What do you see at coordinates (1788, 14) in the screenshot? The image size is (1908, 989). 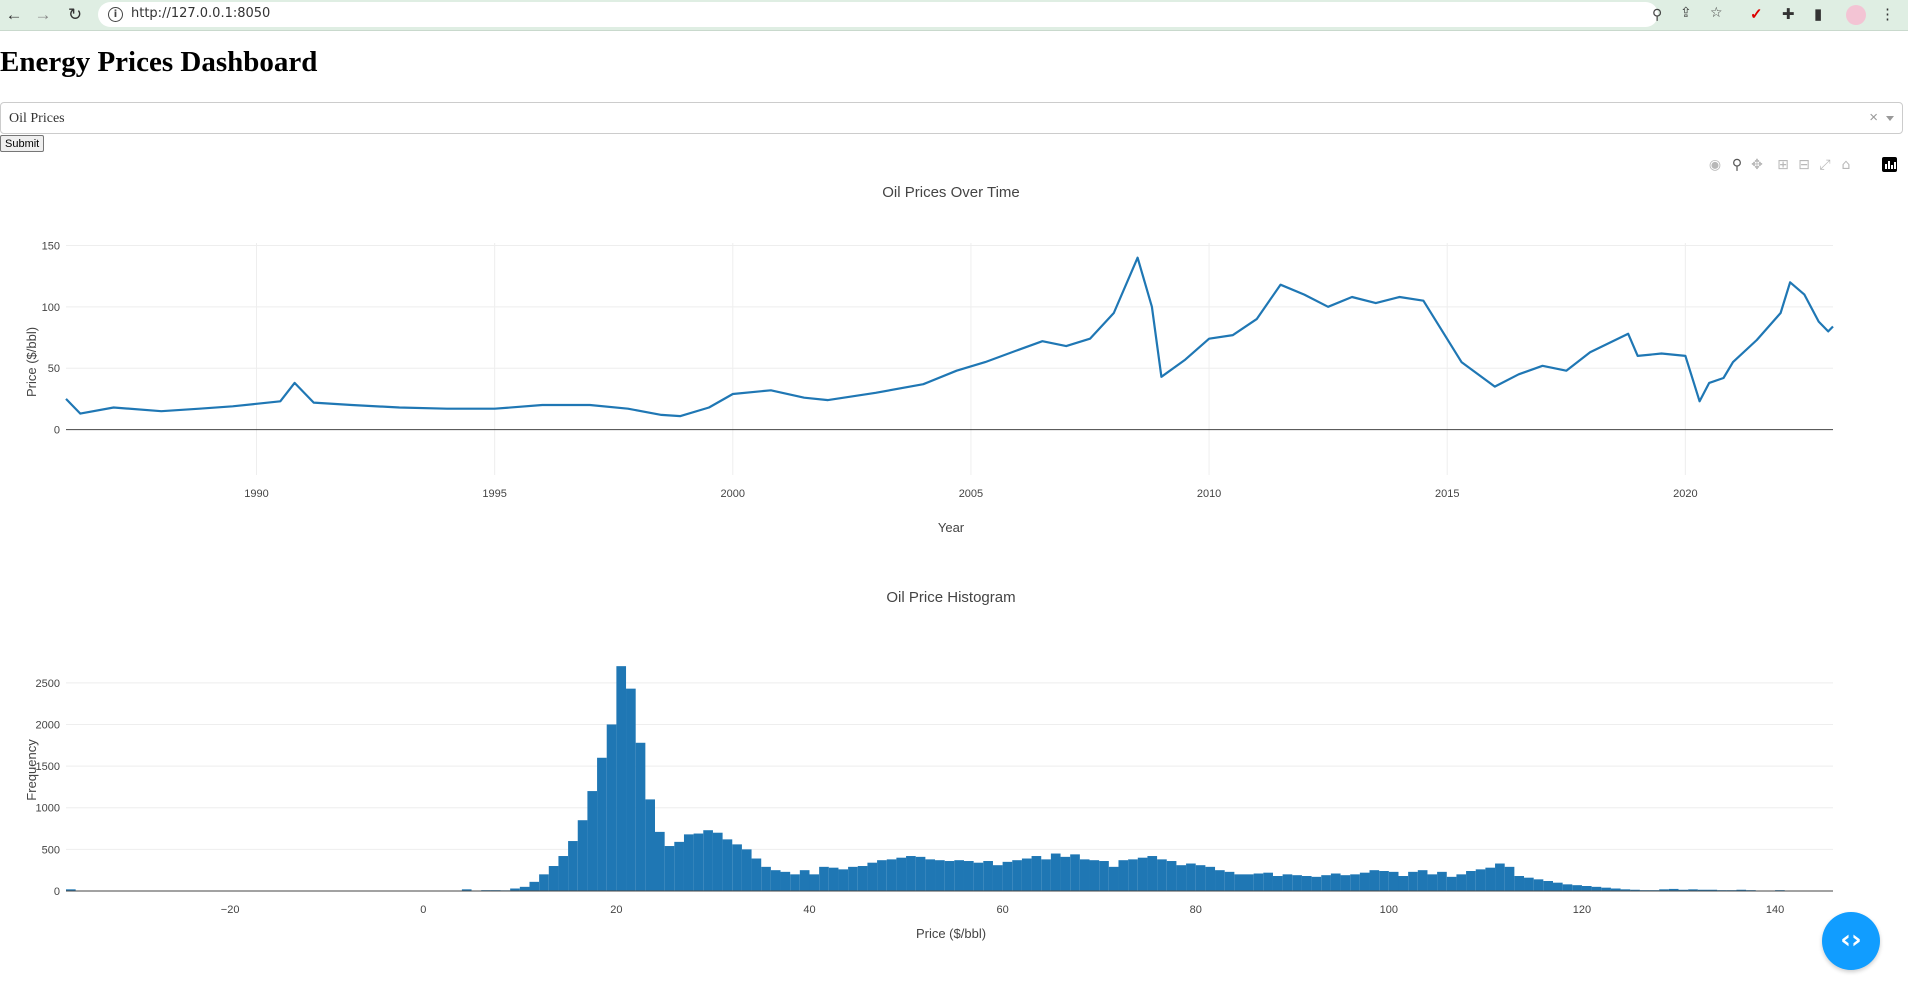 I see `extensions-puzzle-icon: ✚` at bounding box center [1788, 14].